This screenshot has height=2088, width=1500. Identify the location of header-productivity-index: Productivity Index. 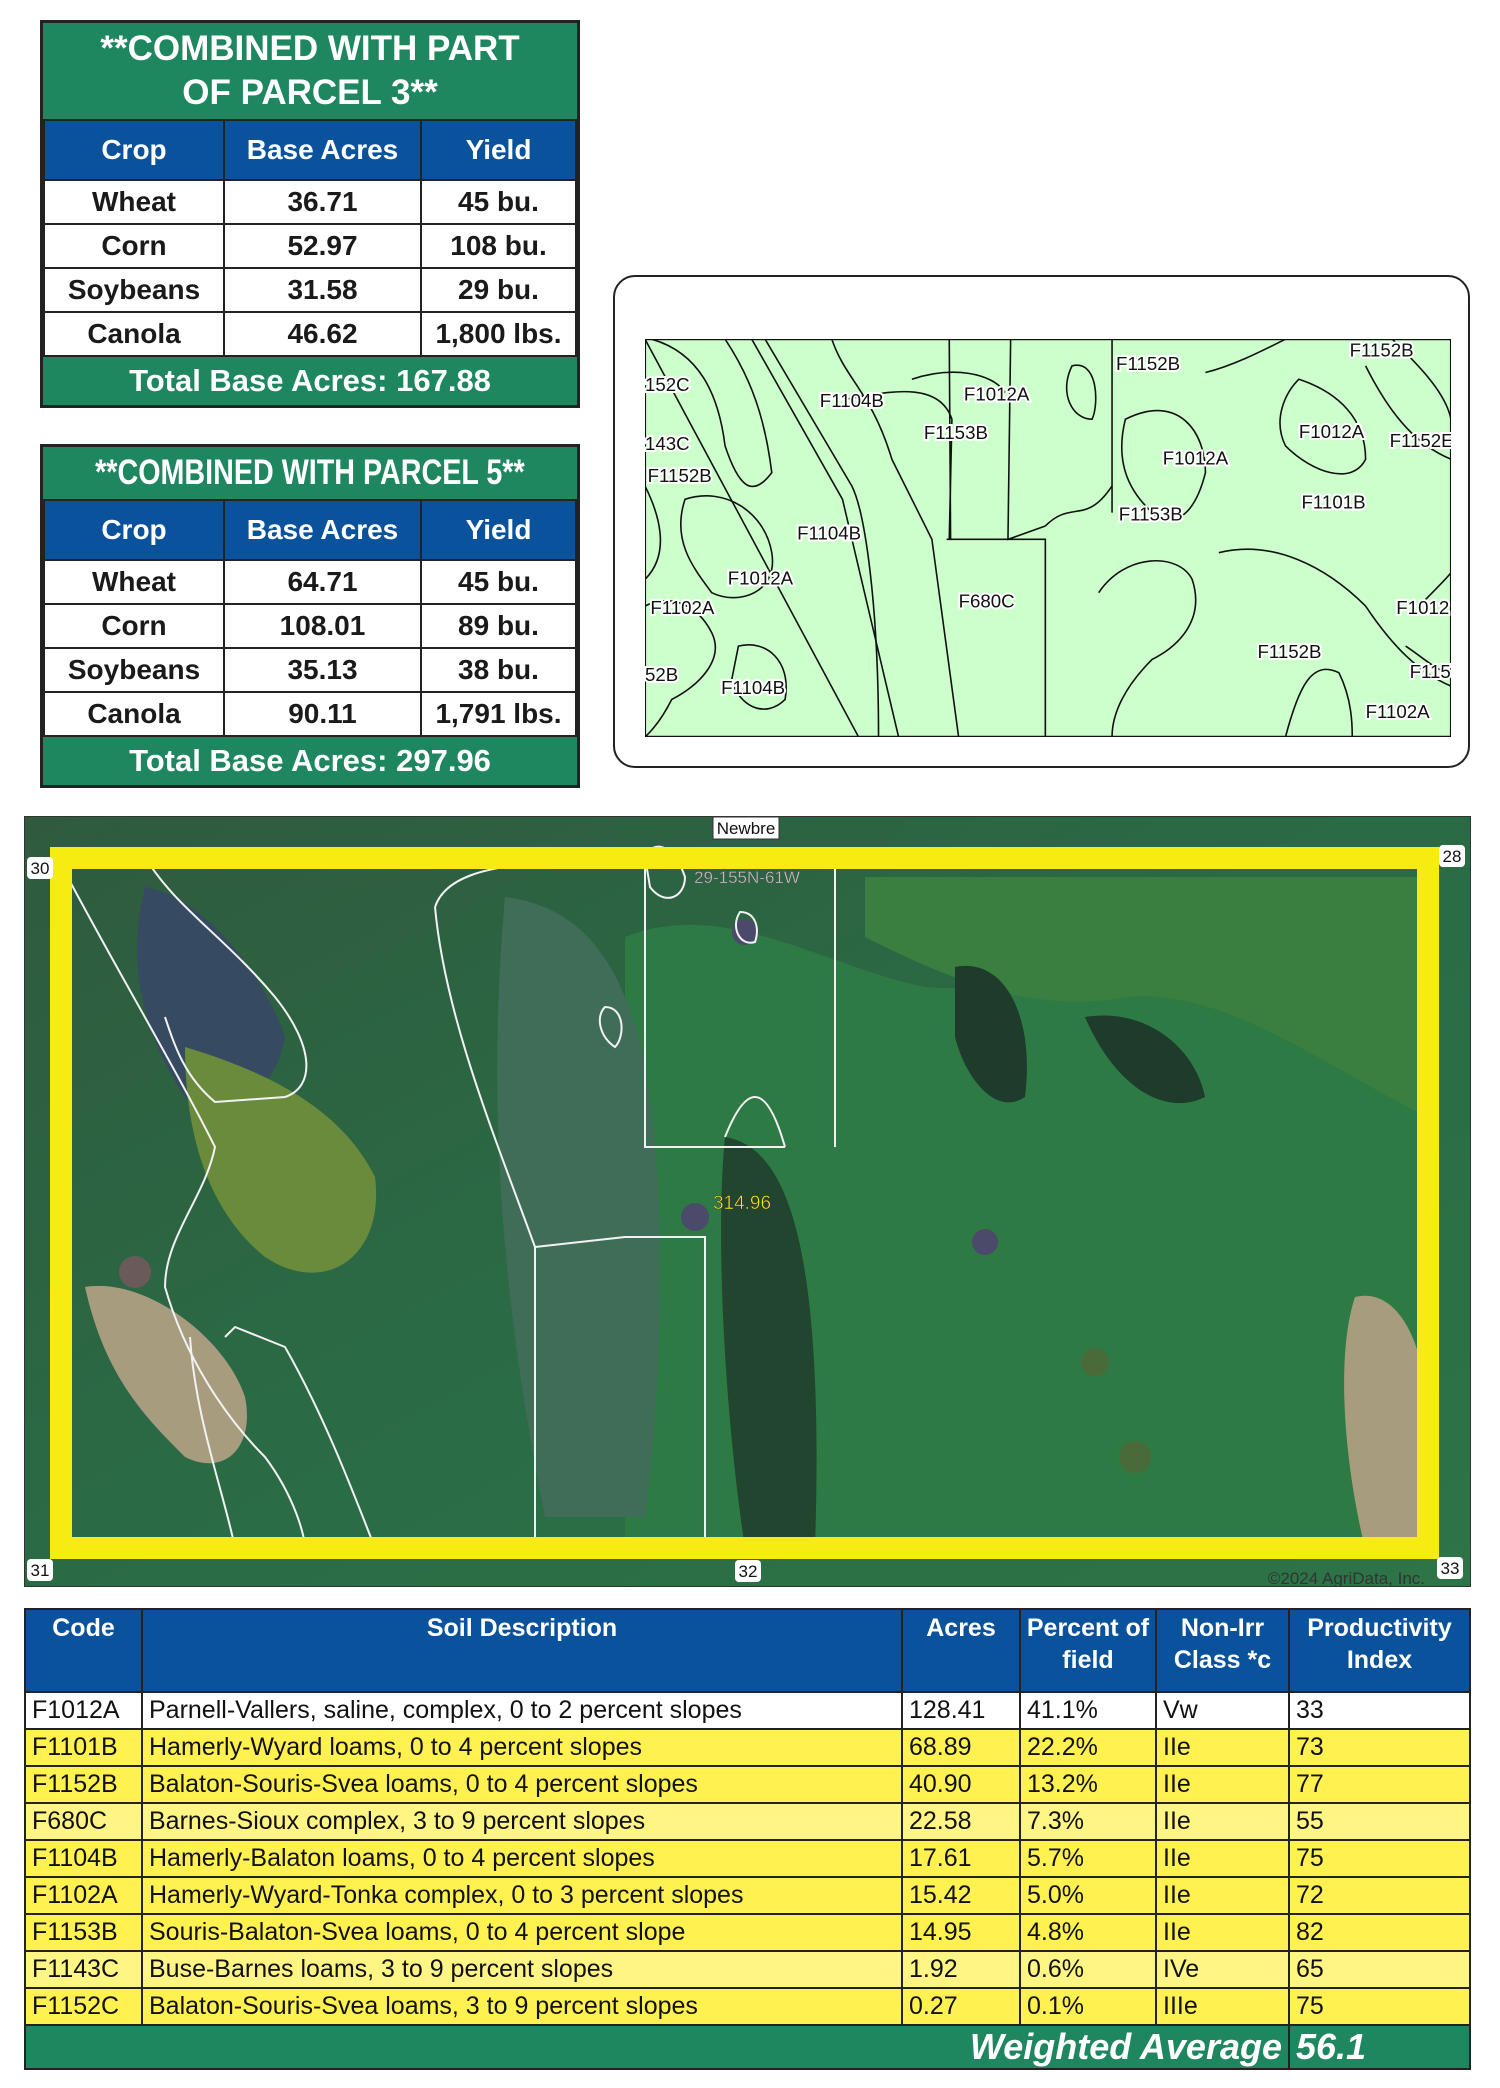
(1379, 1650).